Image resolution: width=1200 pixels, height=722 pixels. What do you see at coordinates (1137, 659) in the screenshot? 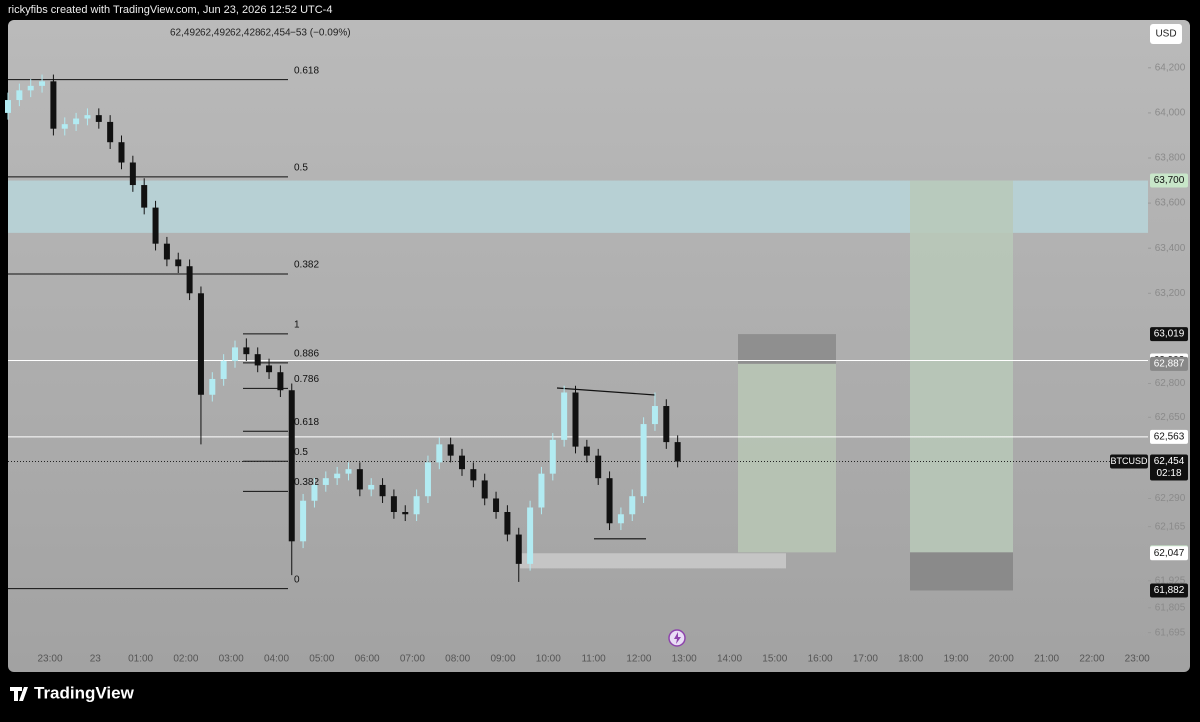
I see `x-tick-label: 23:00` at bounding box center [1137, 659].